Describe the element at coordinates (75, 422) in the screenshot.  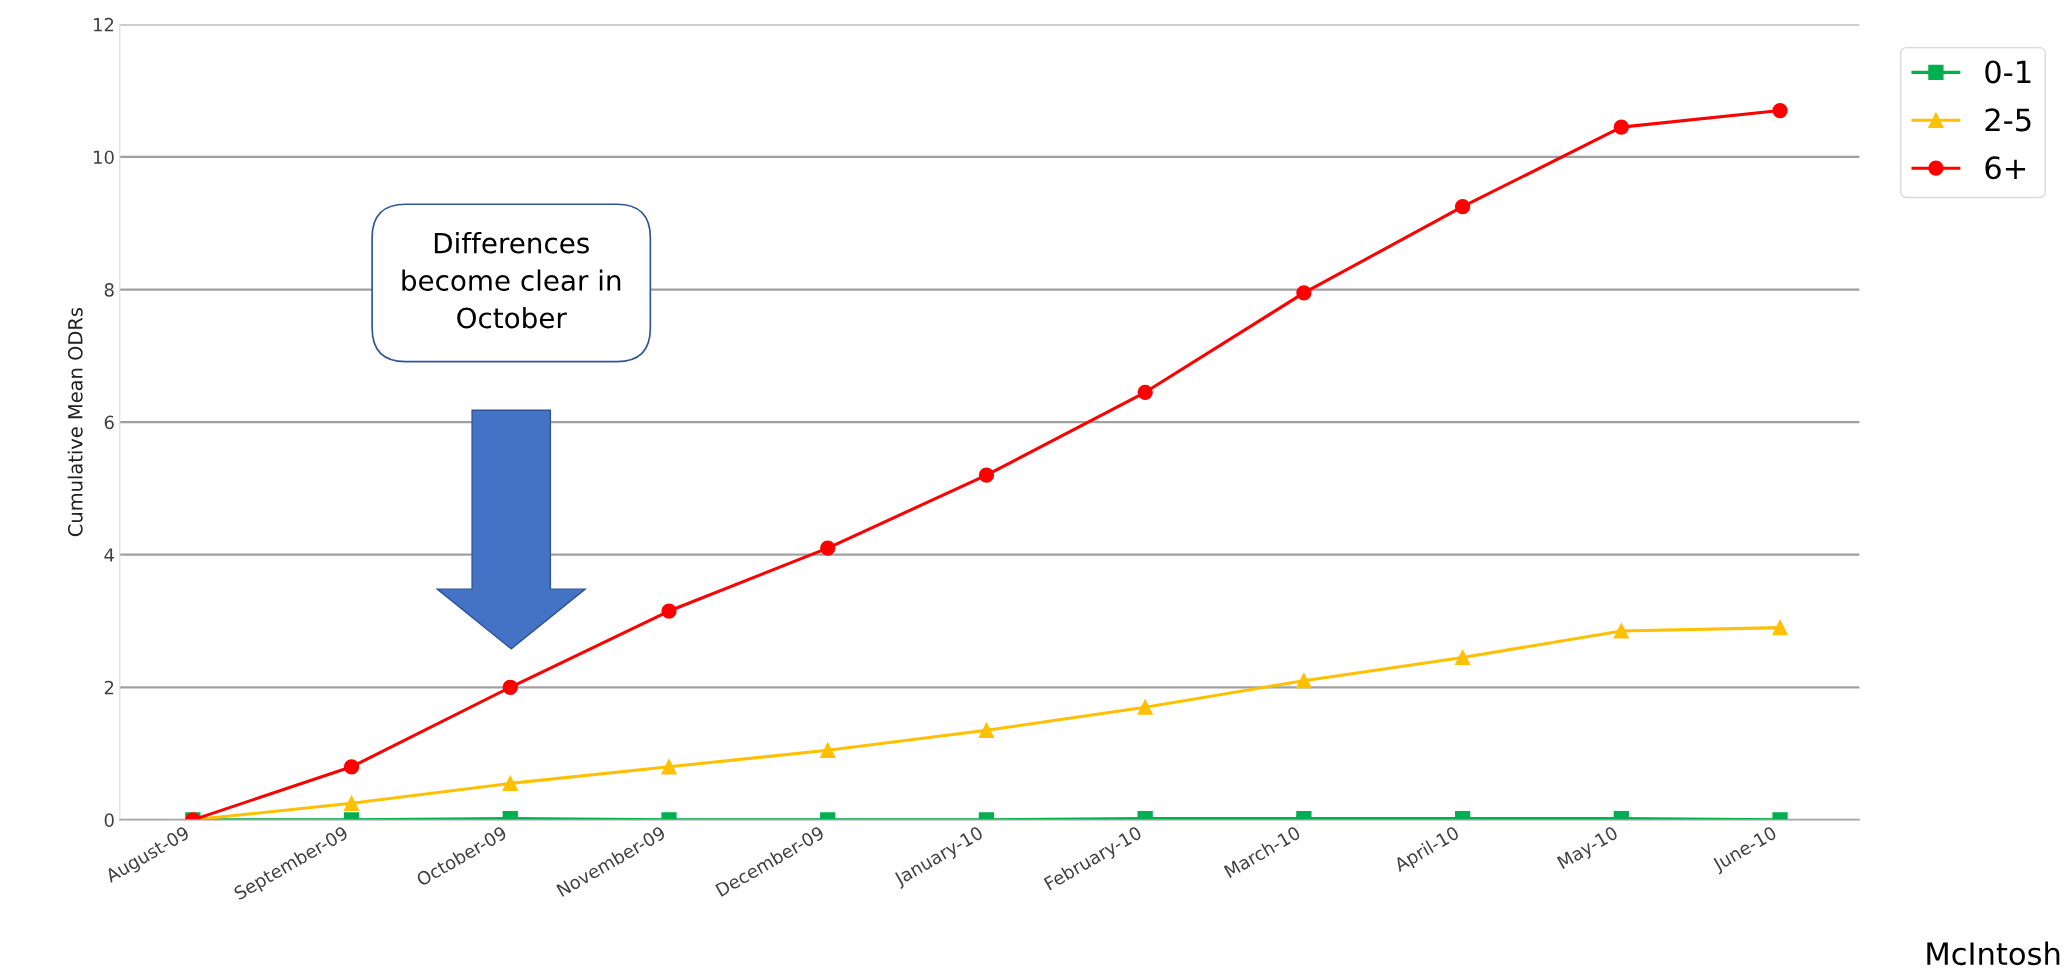
I see `y-axis-title: Cumulative Mean ODRs` at that location.